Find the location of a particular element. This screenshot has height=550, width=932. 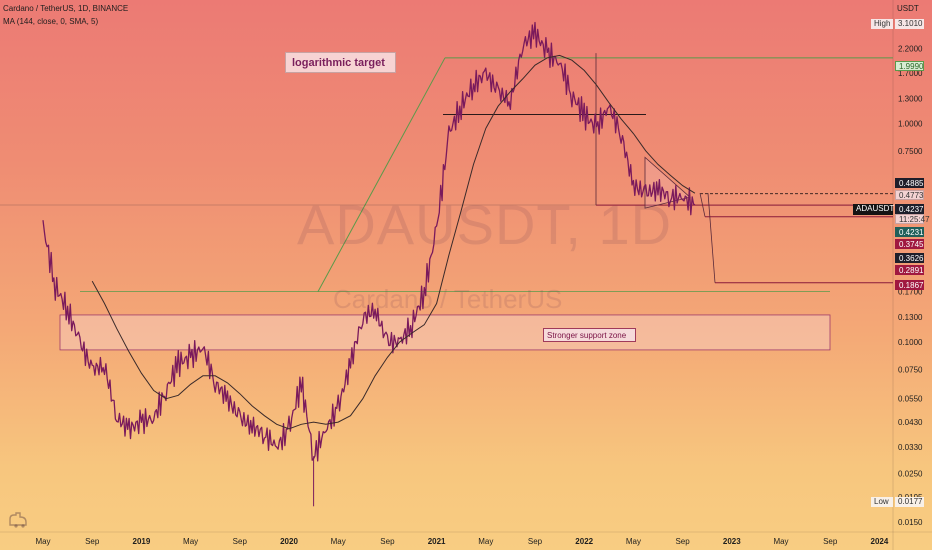

price-tag: 0.4237 is located at coordinates (909, 209).